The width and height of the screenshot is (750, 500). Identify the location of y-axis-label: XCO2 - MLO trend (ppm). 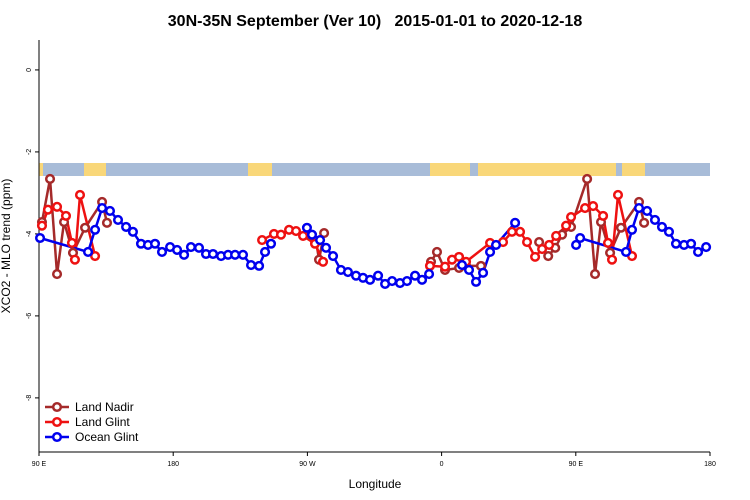
(6, 246).